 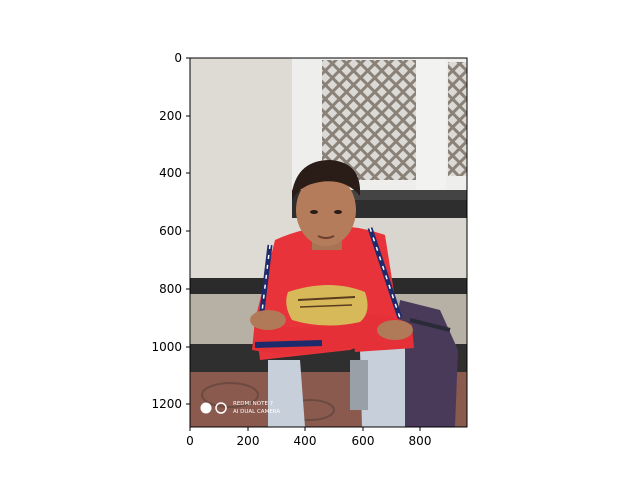 I want to click on y-axis: 0 200 400 600 800 1000 1200, so click(x=170, y=231).